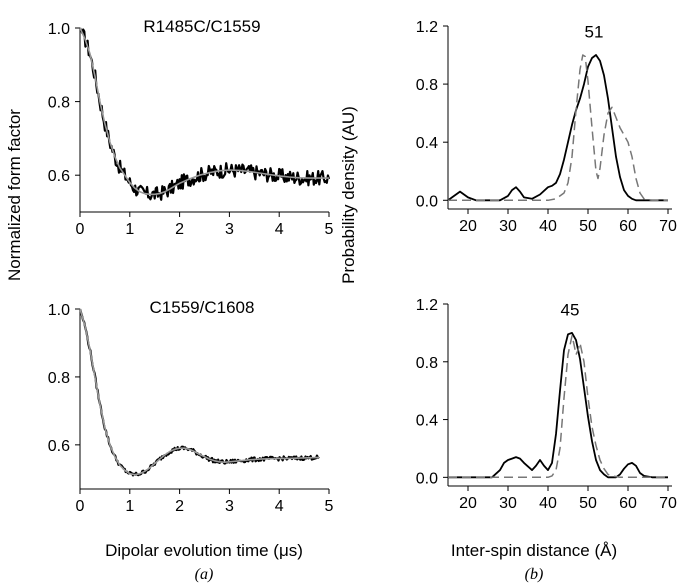  I want to click on xlabel-left: Dipolar evolution time (μs), so click(204, 550).